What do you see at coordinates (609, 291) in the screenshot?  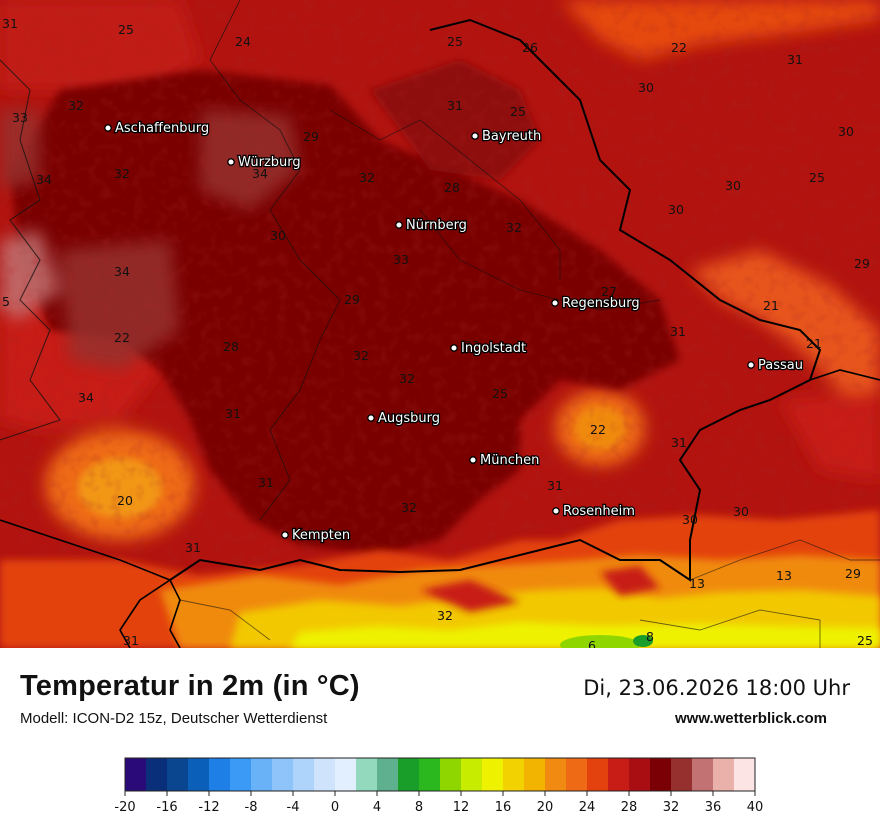 I see `isoline-label: 27` at bounding box center [609, 291].